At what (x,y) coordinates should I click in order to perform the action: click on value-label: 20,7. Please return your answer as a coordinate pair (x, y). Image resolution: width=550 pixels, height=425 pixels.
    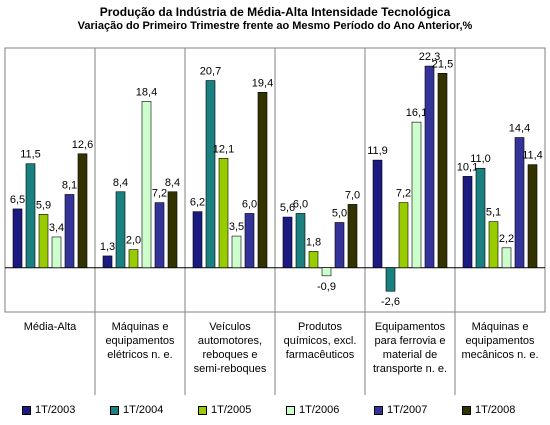
    Looking at the image, I should click on (210, 72).